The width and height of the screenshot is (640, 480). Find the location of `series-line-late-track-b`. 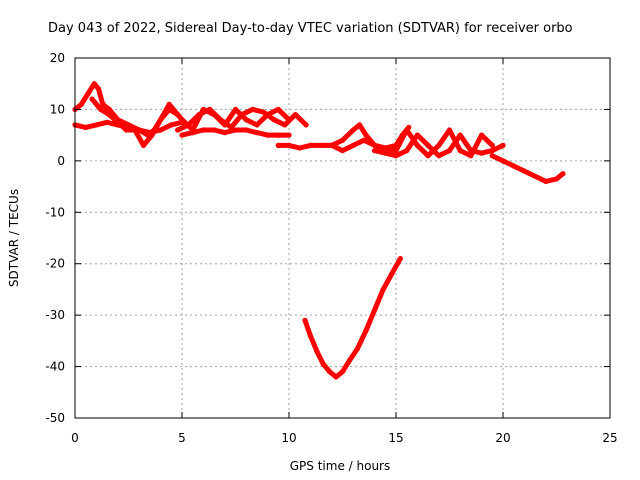

series-line-late-track-b is located at coordinates (444, 143).